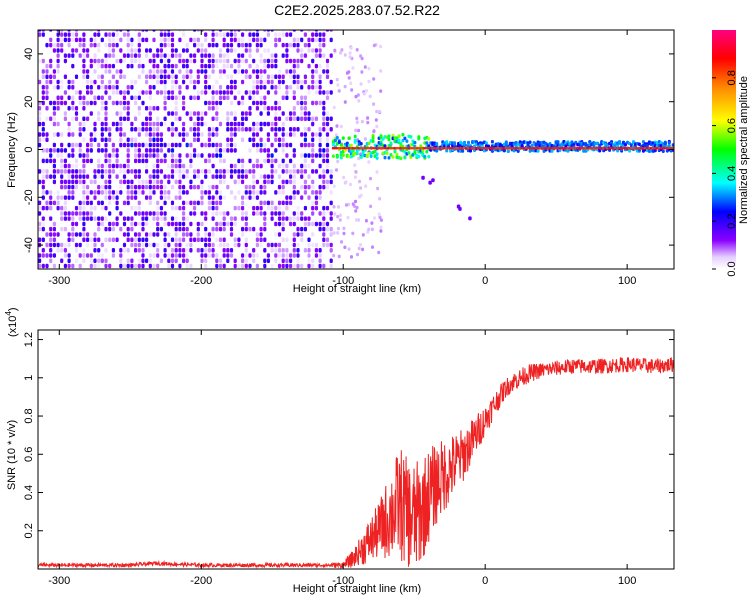 The width and height of the screenshot is (750, 600). What do you see at coordinates (11, 322) in the screenshot?
I see `svg-text: (x104)` at bounding box center [11, 322].